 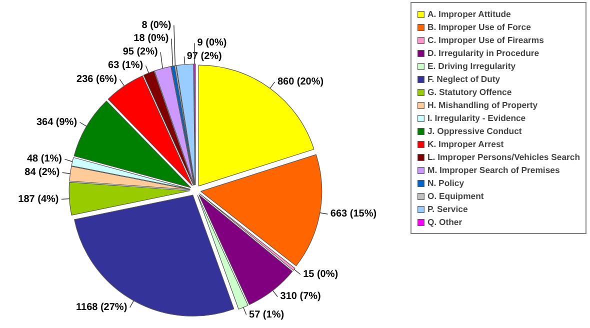 I want to click on legend-label: A. Improper Attitude, so click(x=469, y=14).